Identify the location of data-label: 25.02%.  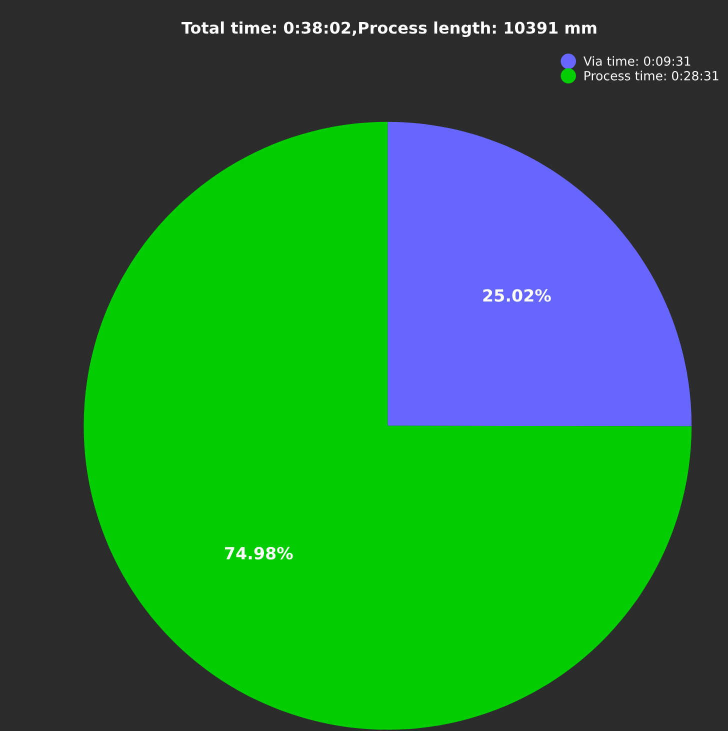
(517, 295).